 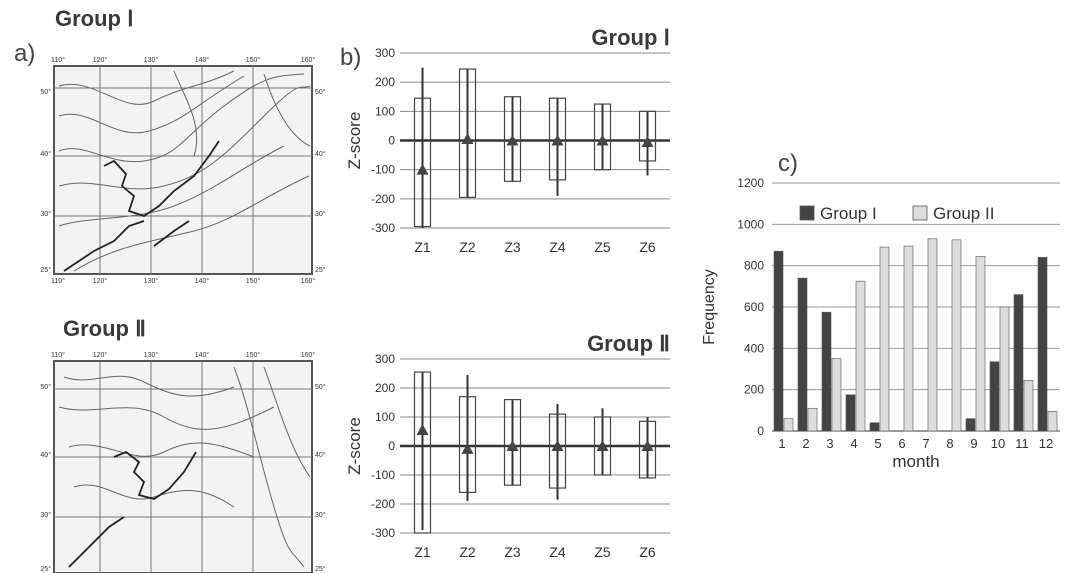 What do you see at coordinates (354, 141) in the screenshot?
I see `y-axis-label: Z-score` at bounding box center [354, 141].